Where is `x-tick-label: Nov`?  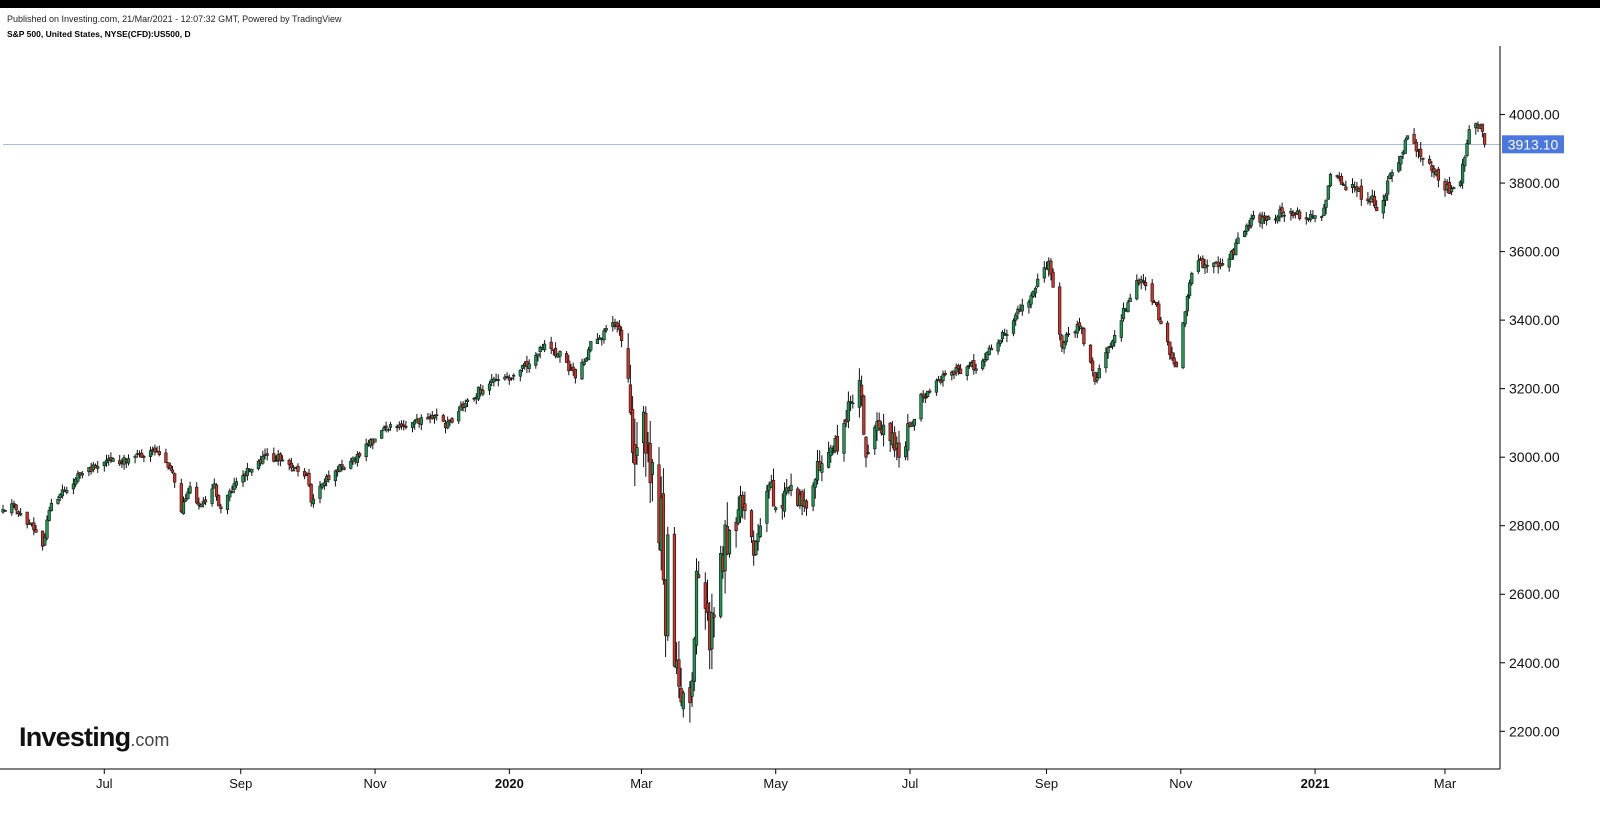
x-tick-label: Nov is located at coordinates (1181, 783).